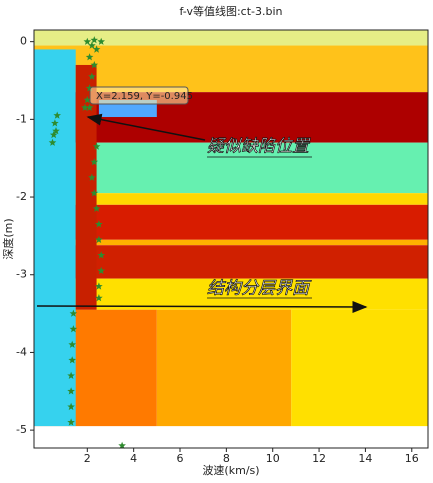  I want to click on x-tick-label: 14, so click(365, 458).